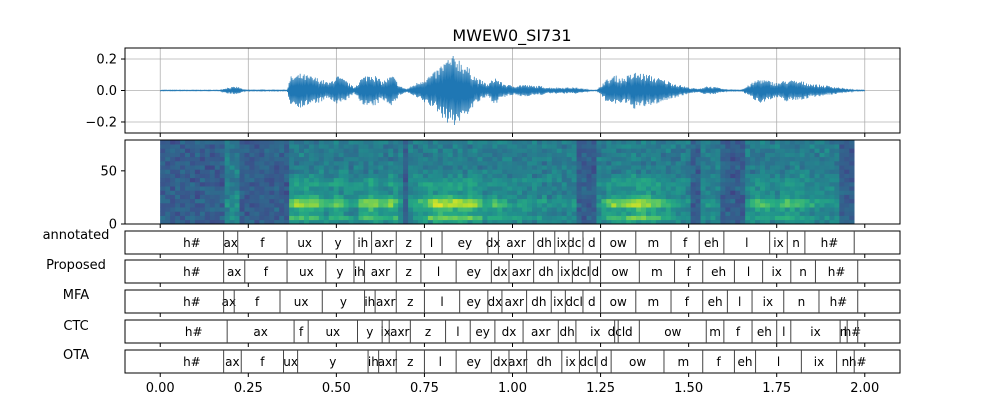  What do you see at coordinates (778, 362) in the screenshot?
I see `phone-label: l` at bounding box center [778, 362].